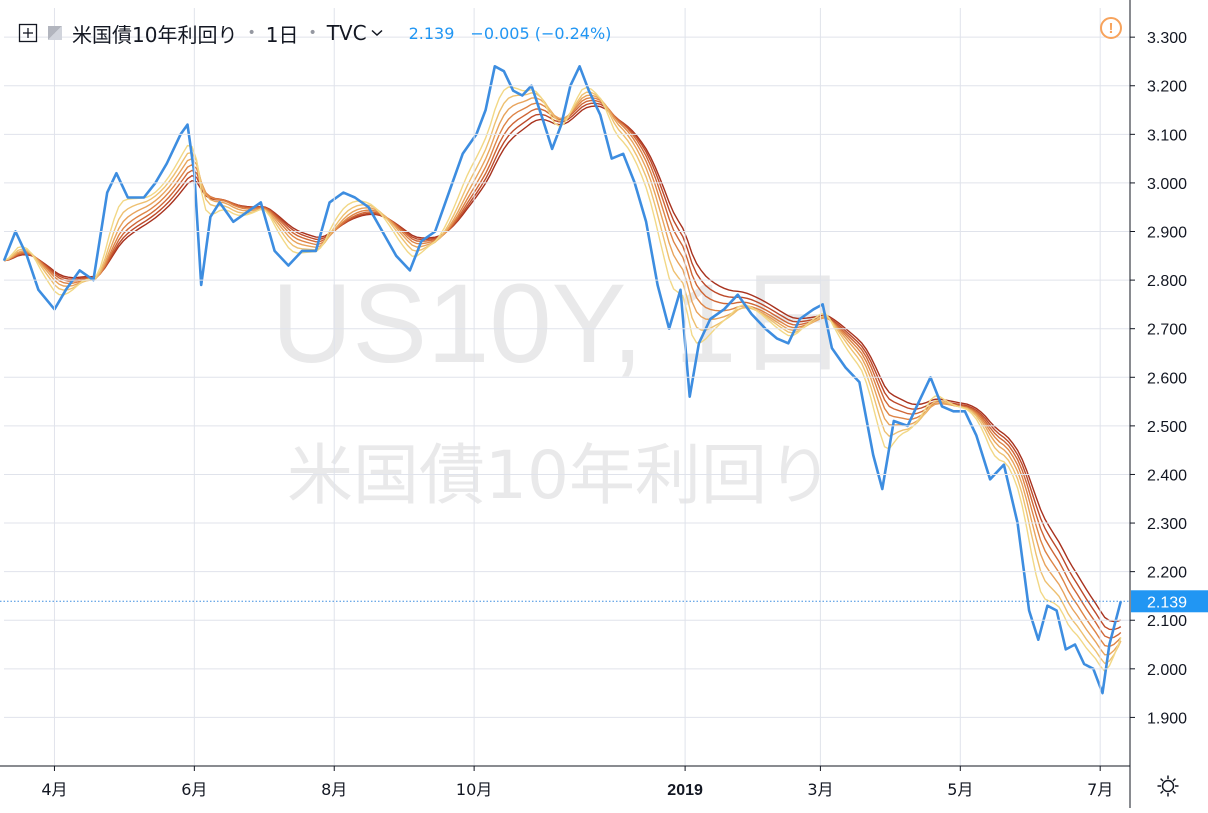  I want to click on y-tick-label: 2.500, so click(1167, 427).